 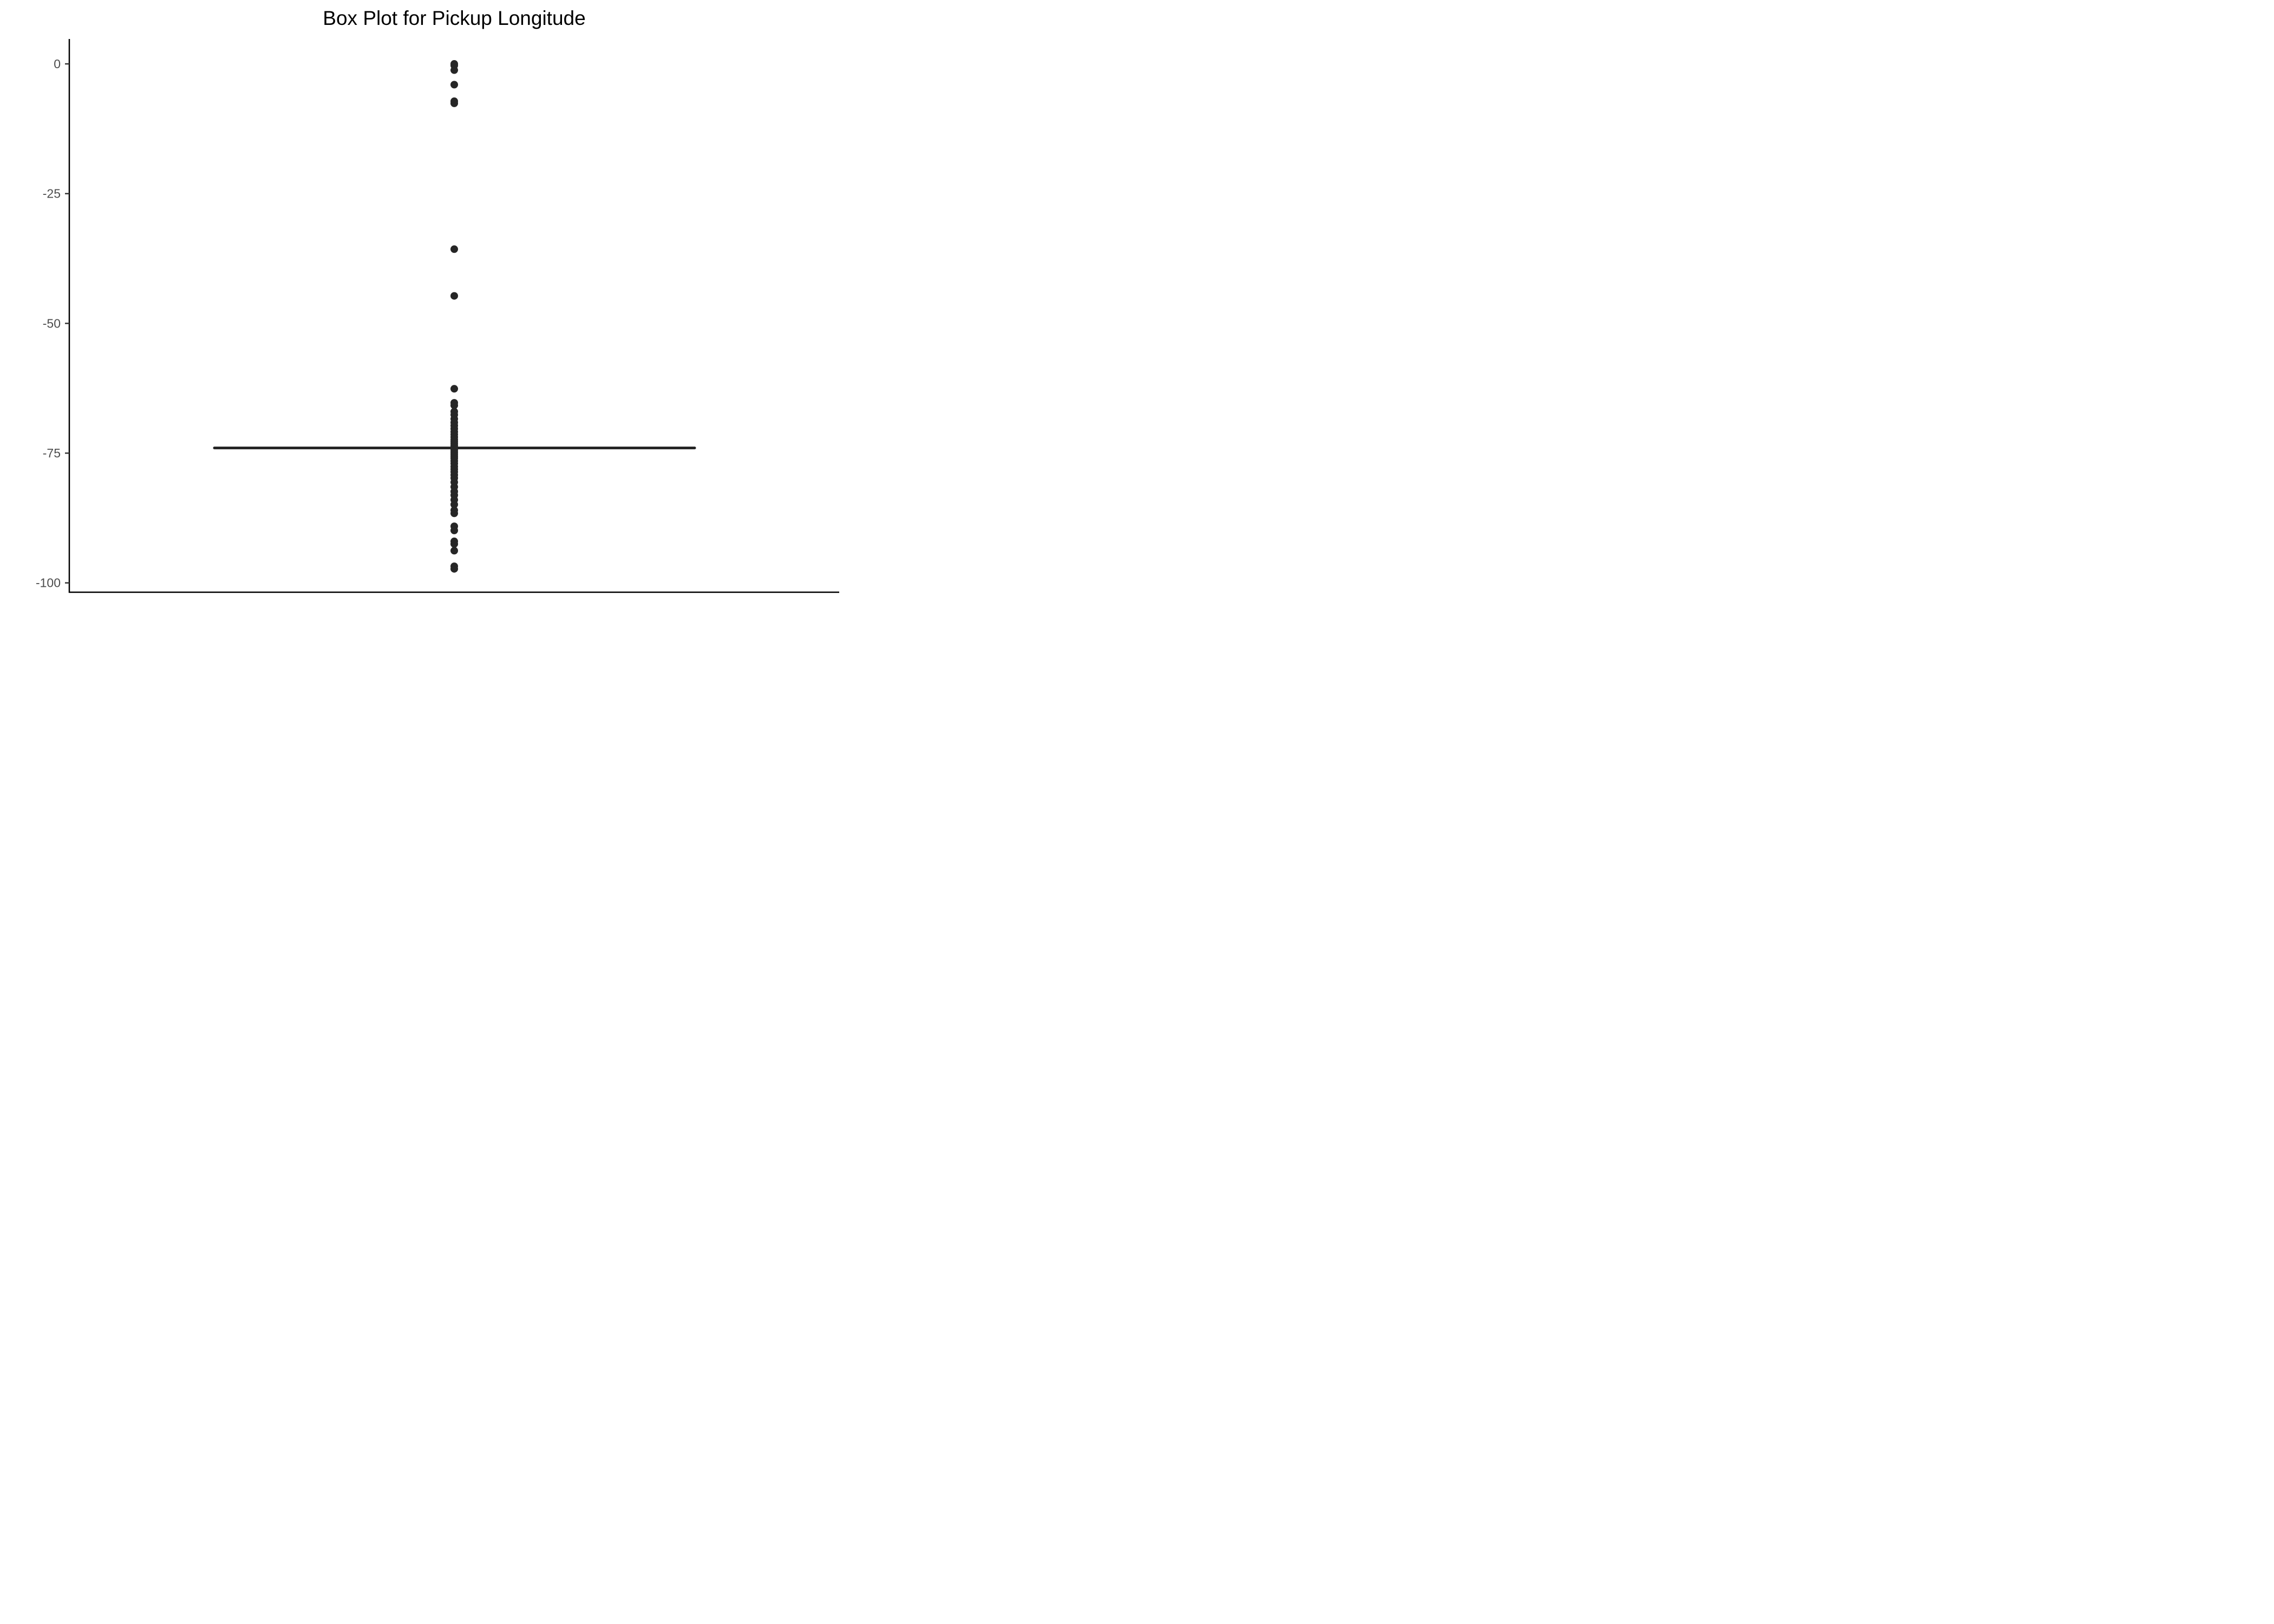 I want to click on outlier-points, so click(x=454, y=316).